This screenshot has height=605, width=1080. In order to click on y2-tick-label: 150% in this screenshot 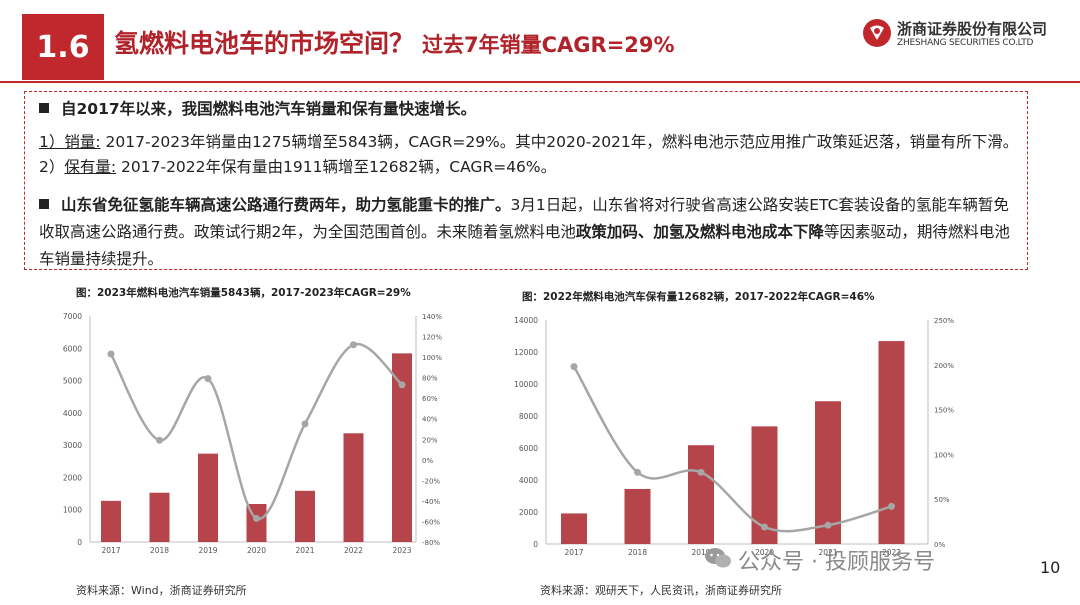, I will do `click(944, 411)`.